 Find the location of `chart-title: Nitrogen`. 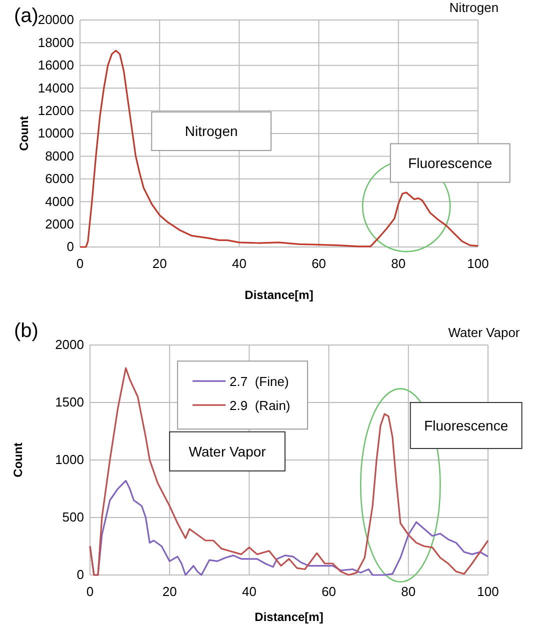

chart-title: Nitrogen is located at coordinates (474, 7).